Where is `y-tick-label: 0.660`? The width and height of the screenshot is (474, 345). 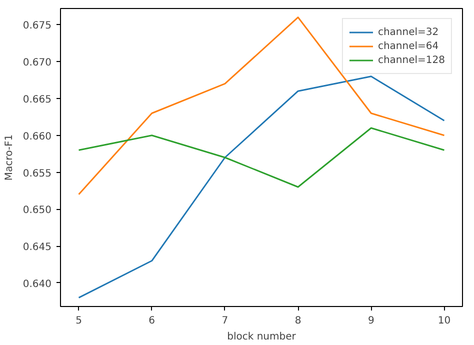 y-tick-label: 0.660 is located at coordinates (37, 136).